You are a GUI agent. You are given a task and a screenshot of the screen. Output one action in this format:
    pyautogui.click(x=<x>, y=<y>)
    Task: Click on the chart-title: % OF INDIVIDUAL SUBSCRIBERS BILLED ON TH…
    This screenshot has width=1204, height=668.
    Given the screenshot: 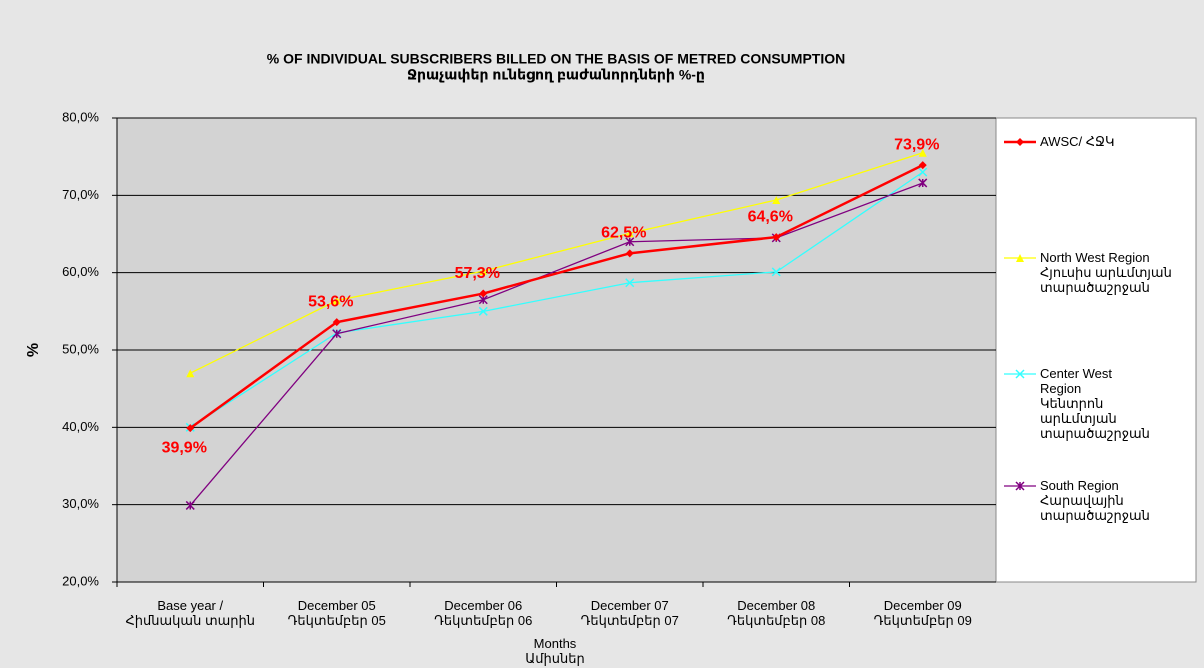 What is the action you would take?
    pyautogui.click(x=556, y=59)
    